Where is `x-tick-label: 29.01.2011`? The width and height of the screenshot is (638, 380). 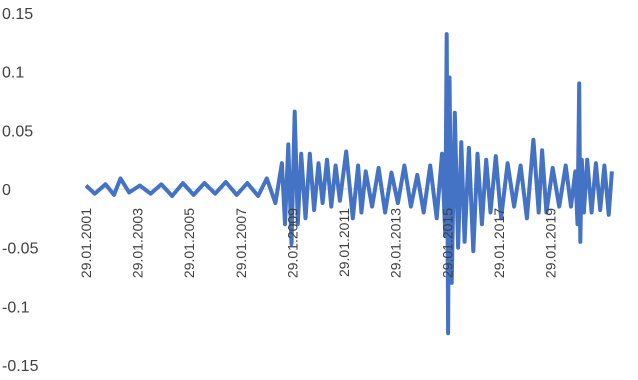 x-tick-label: 29.01.2011 is located at coordinates (344, 242).